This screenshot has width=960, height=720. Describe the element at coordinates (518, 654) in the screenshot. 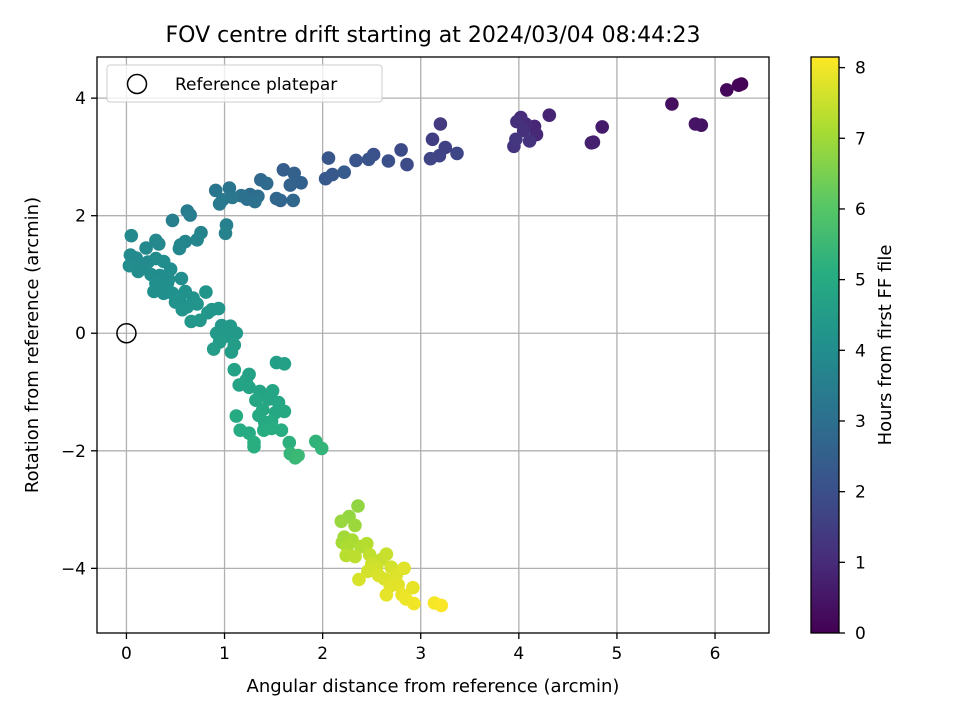

I see `x-tick-label: 4` at that location.